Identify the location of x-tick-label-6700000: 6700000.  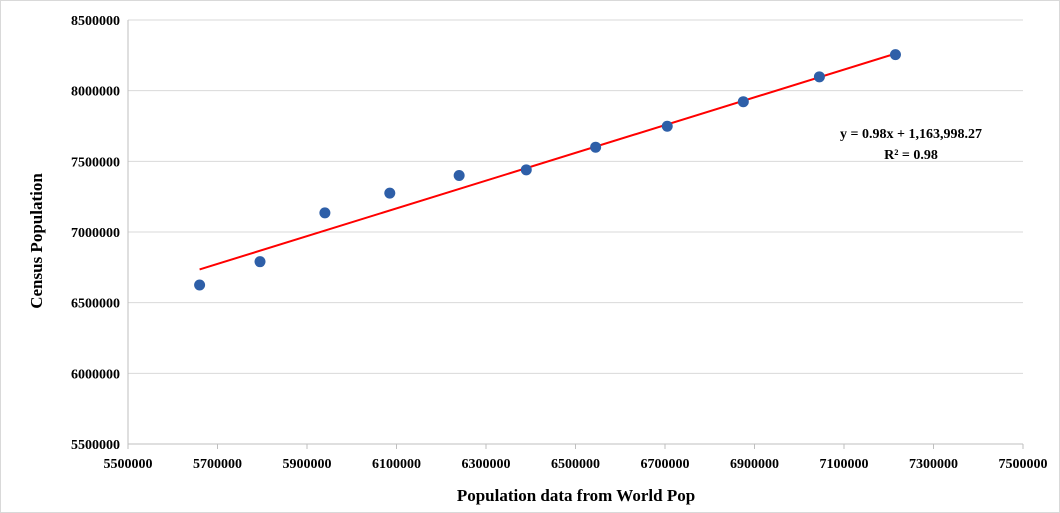
(665, 464).